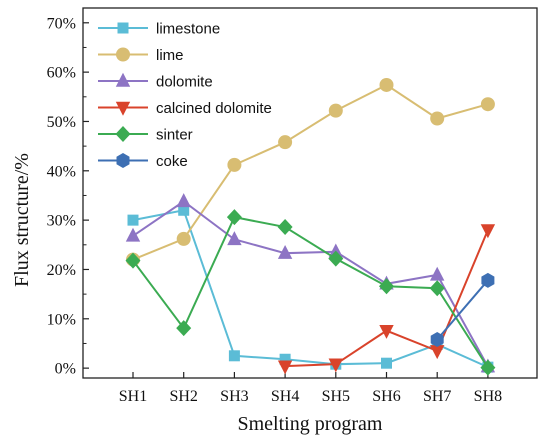 The height and width of the screenshot is (439, 550). Describe the element at coordinates (123, 54) in the screenshot. I see `legend-marker-lime` at that location.